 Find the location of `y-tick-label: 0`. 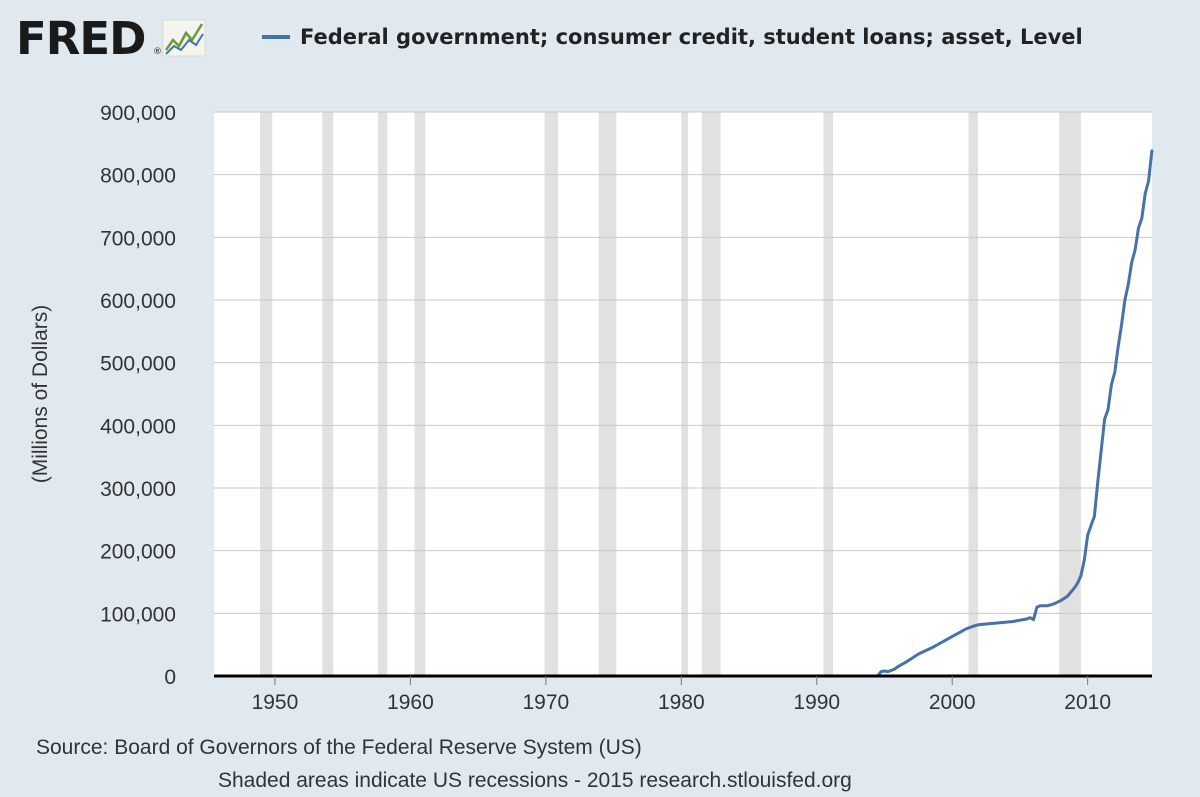

y-tick-label: 0 is located at coordinates (170, 677).